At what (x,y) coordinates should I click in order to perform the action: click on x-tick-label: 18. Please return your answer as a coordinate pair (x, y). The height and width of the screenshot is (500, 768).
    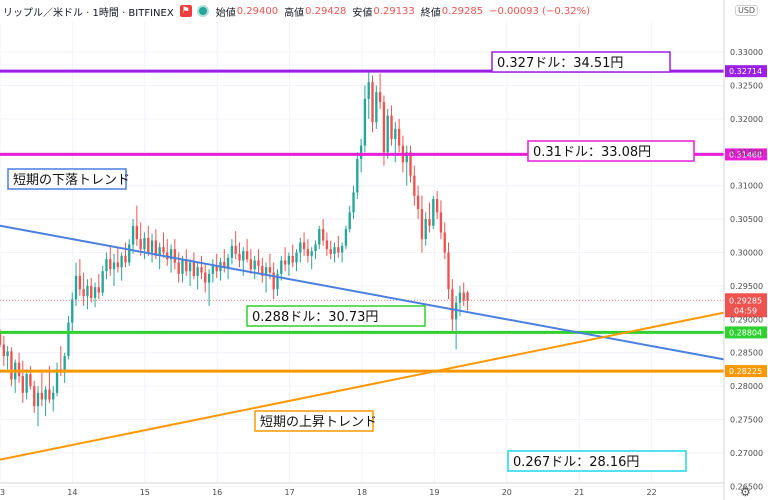
    Looking at the image, I should click on (362, 492).